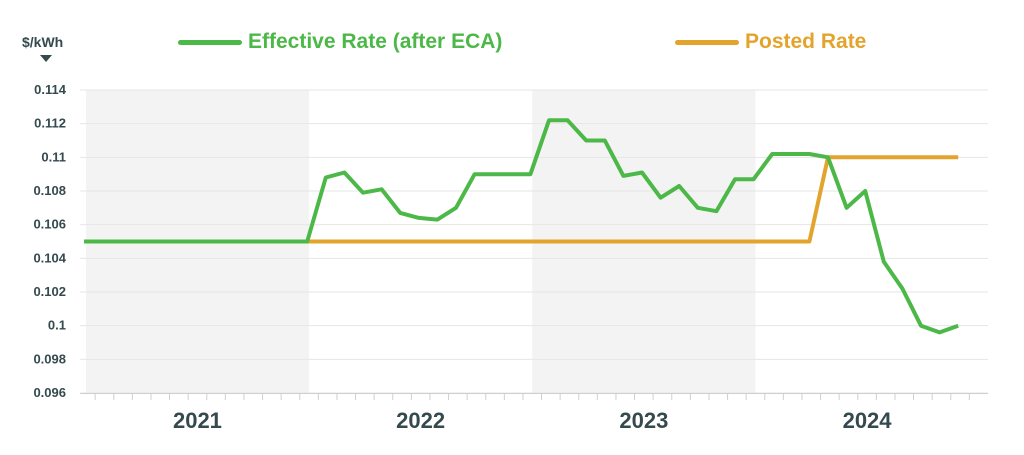 This screenshot has width=1024, height=455. What do you see at coordinates (707, 42) in the screenshot?
I see `legend-swatch-posted` at bounding box center [707, 42].